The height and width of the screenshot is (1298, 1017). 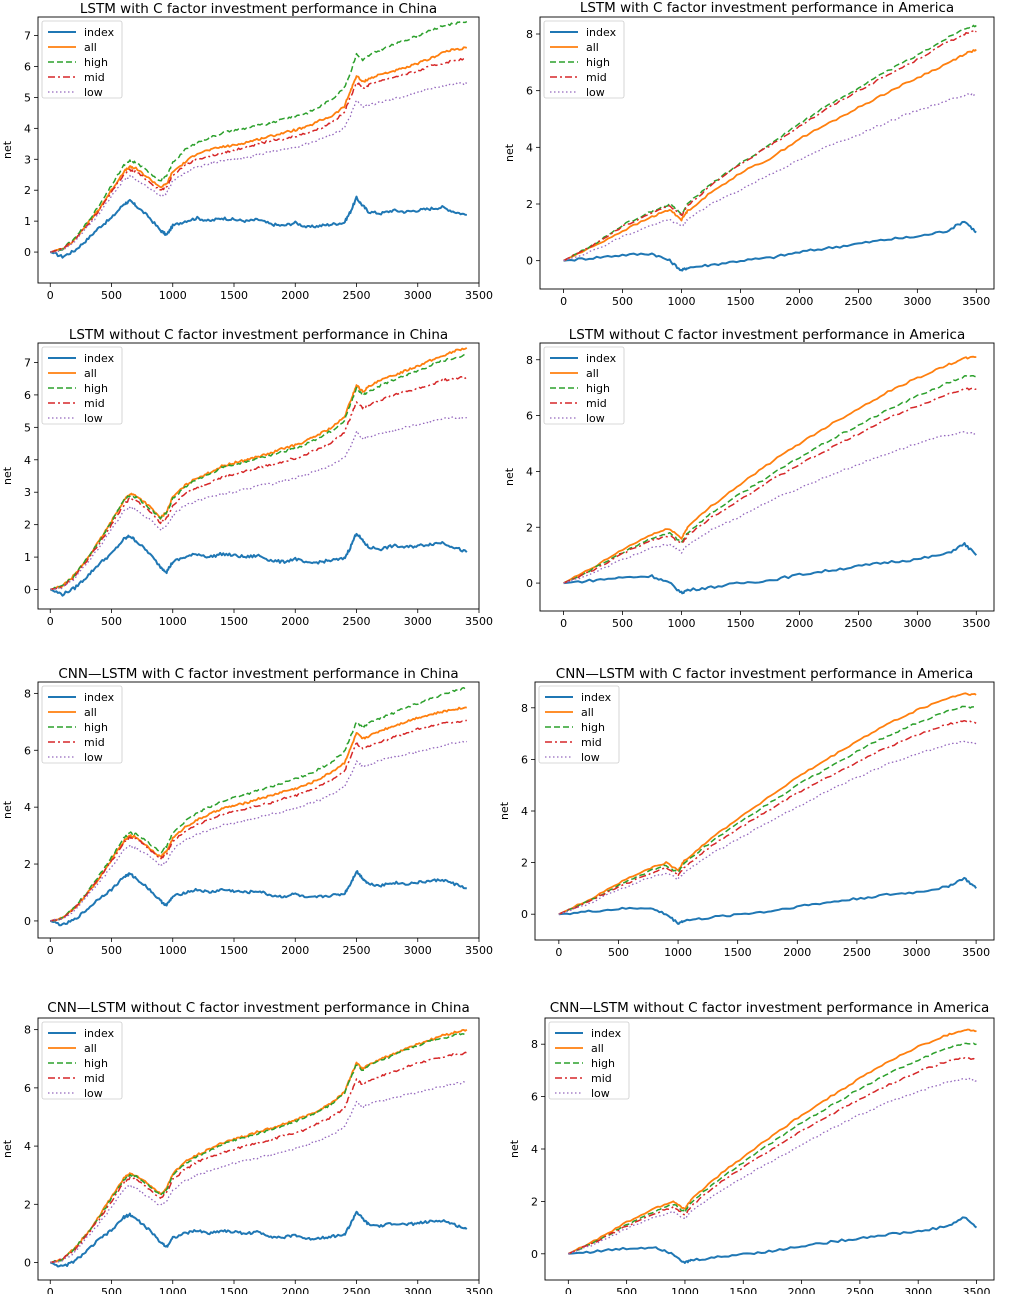 I want to click on x-tick-label: 2000, so click(x=295, y=950).